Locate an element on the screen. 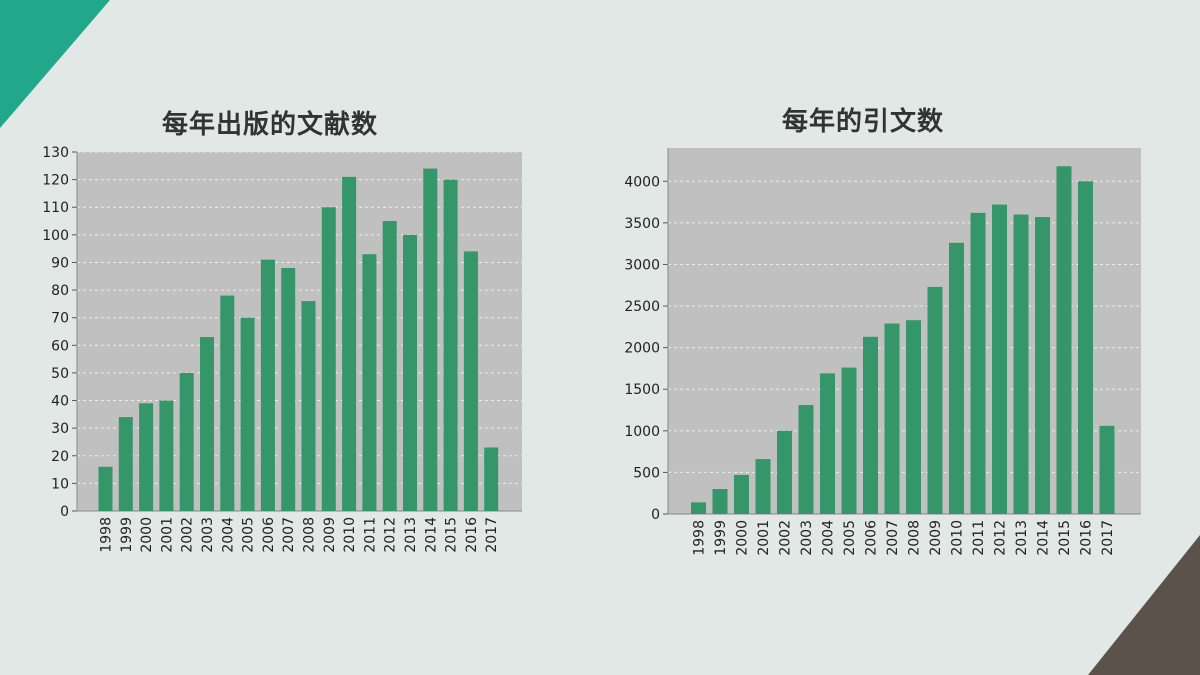 The height and width of the screenshot is (675, 1200). citations-x-tick-label: 2016 is located at coordinates (1087, 538).